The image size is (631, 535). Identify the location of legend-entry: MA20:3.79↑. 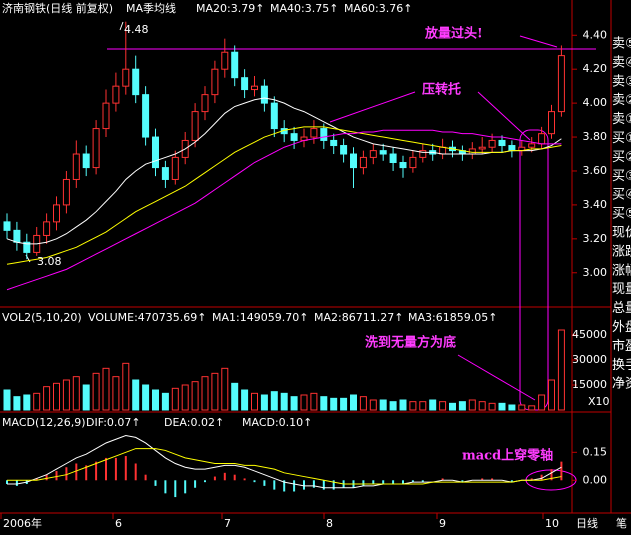
(230, 8).